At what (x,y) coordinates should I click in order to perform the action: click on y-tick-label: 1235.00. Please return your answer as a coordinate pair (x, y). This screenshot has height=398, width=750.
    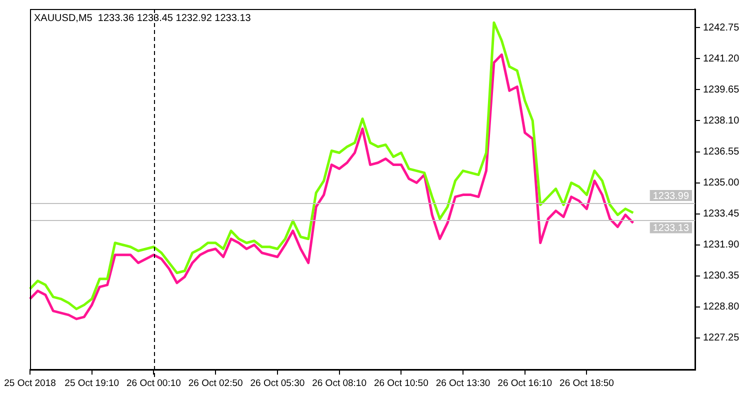
    Looking at the image, I should click on (721, 183).